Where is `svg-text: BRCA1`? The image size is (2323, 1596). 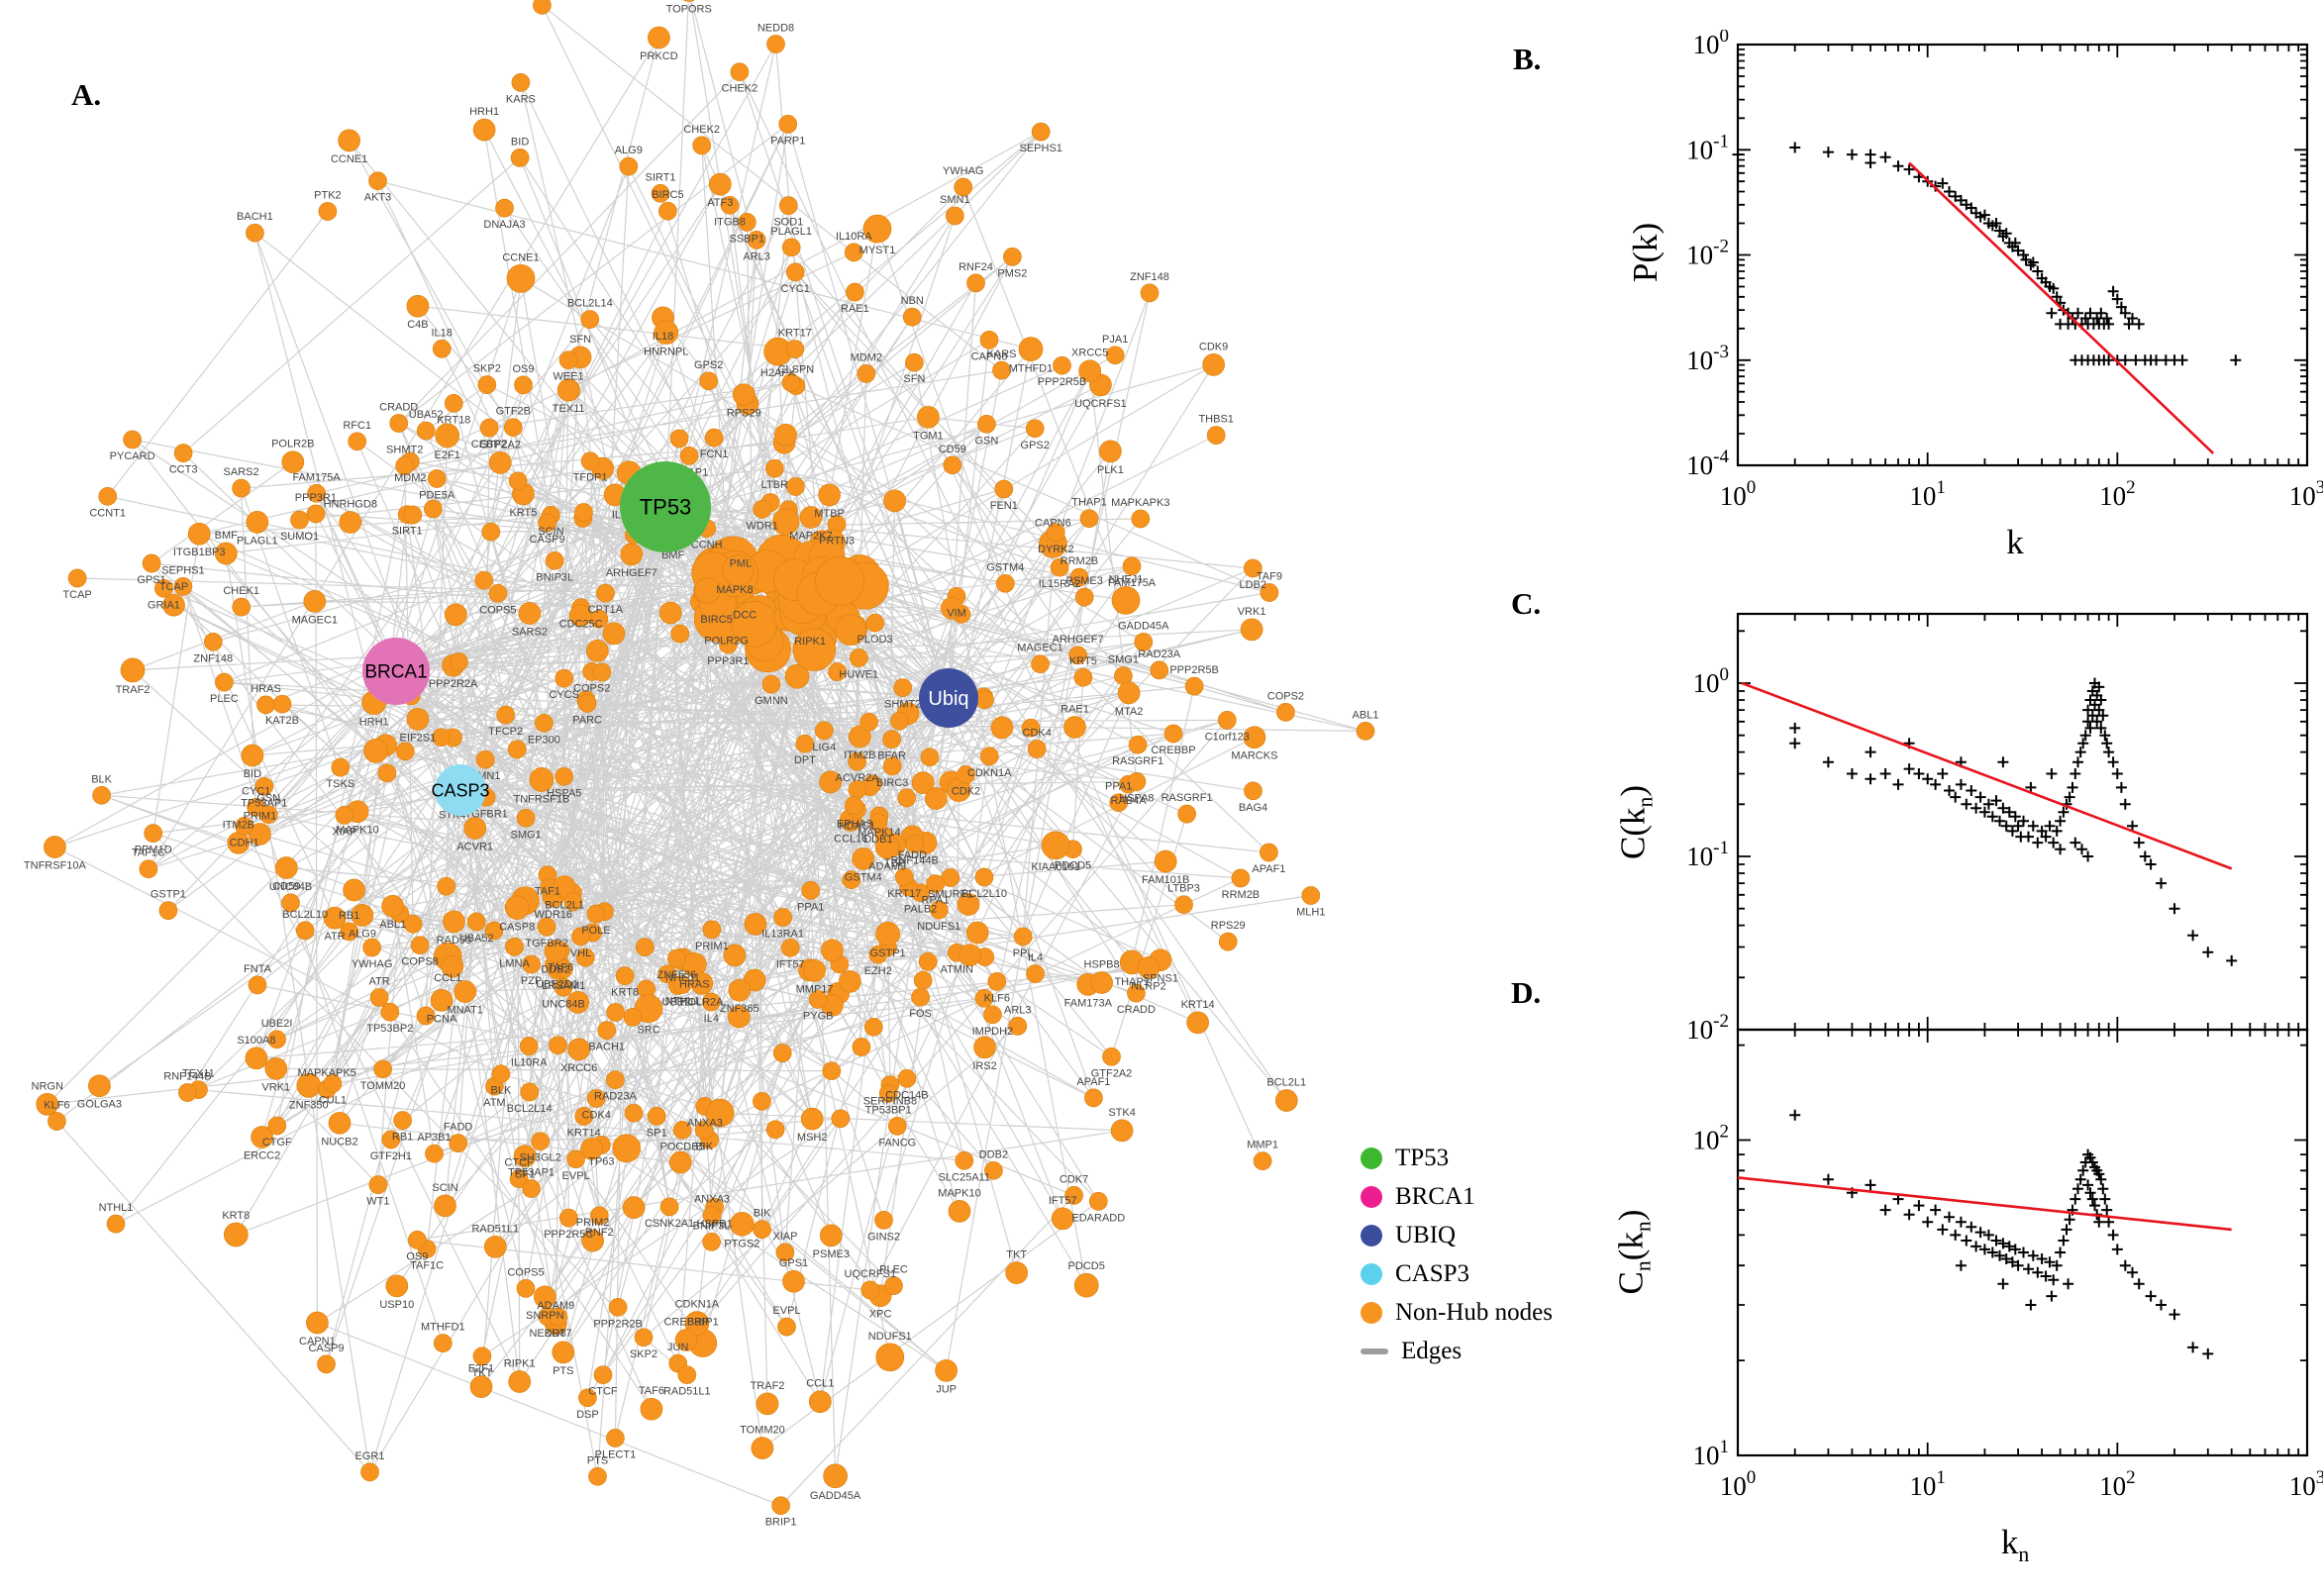
svg-text: BRCA1 is located at coordinates (396, 672).